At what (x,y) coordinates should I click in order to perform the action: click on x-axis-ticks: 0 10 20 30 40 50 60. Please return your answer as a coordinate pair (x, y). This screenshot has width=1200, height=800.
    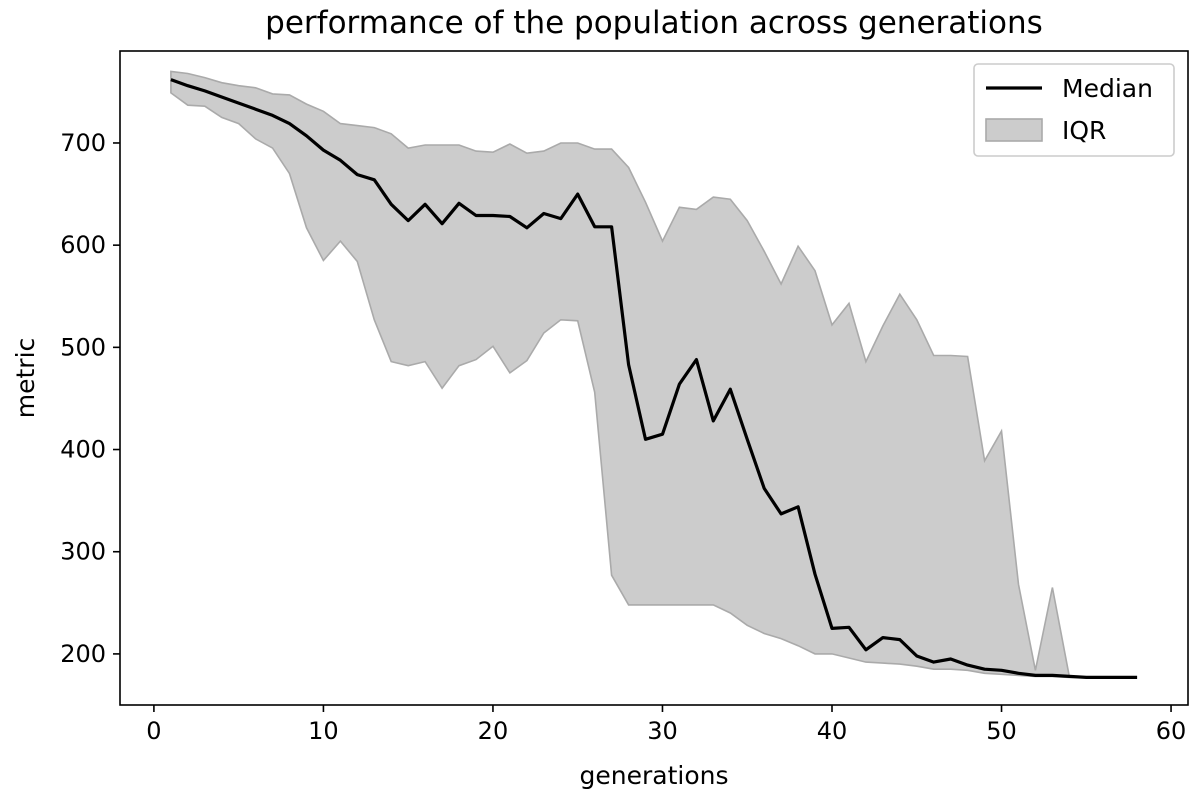
    Looking at the image, I should click on (666, 725).